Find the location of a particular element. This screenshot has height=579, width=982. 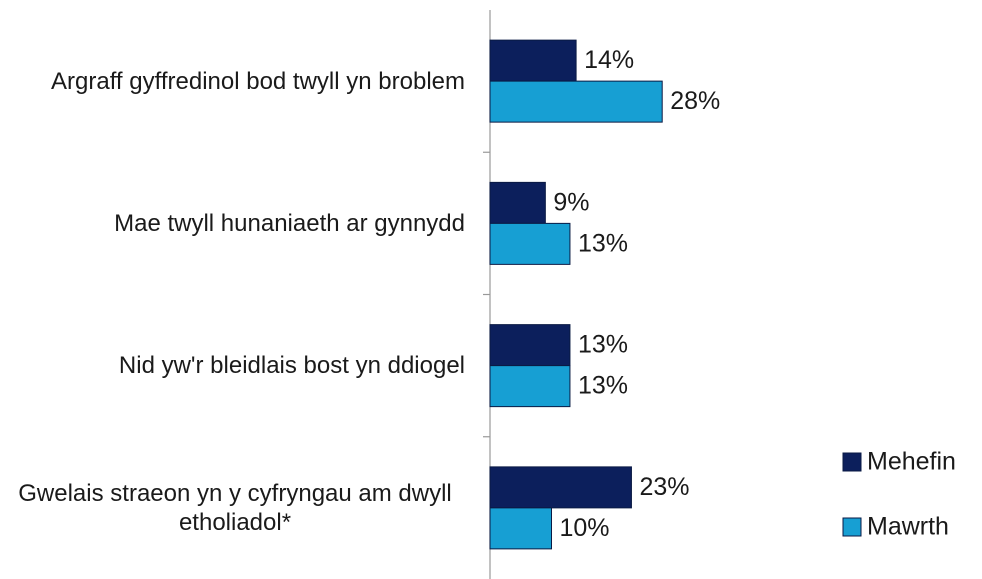

data-label: 10% is located at coordinates (585, 528).